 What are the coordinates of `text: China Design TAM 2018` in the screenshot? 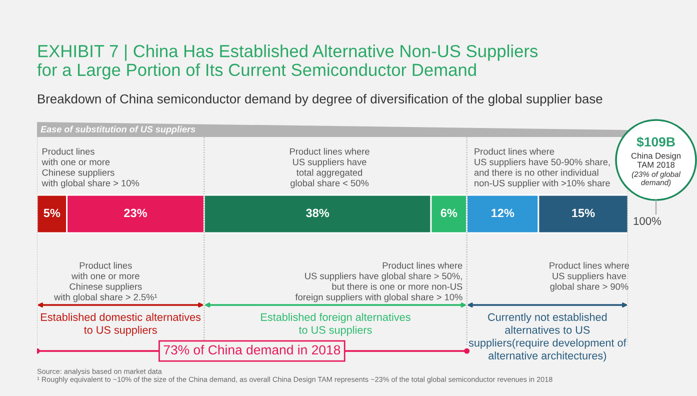 It's located at (655, 160).